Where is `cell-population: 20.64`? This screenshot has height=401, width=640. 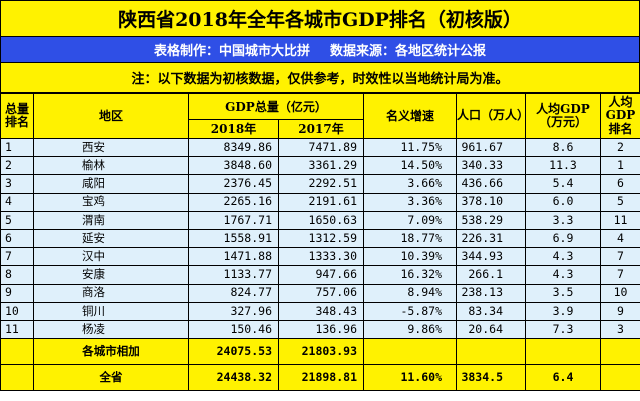
cell-population: 20.64 is located at coordinates (491, 329).